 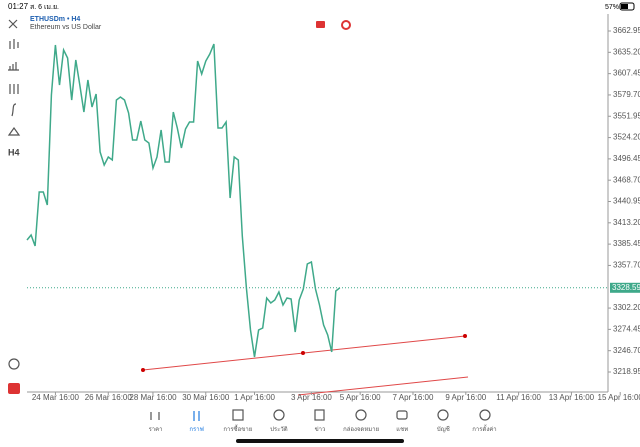 What do you see at coordinates (196, 430) in the screenshot?
I see `nav-item: กราฟ` at bounding box center [196, 430].